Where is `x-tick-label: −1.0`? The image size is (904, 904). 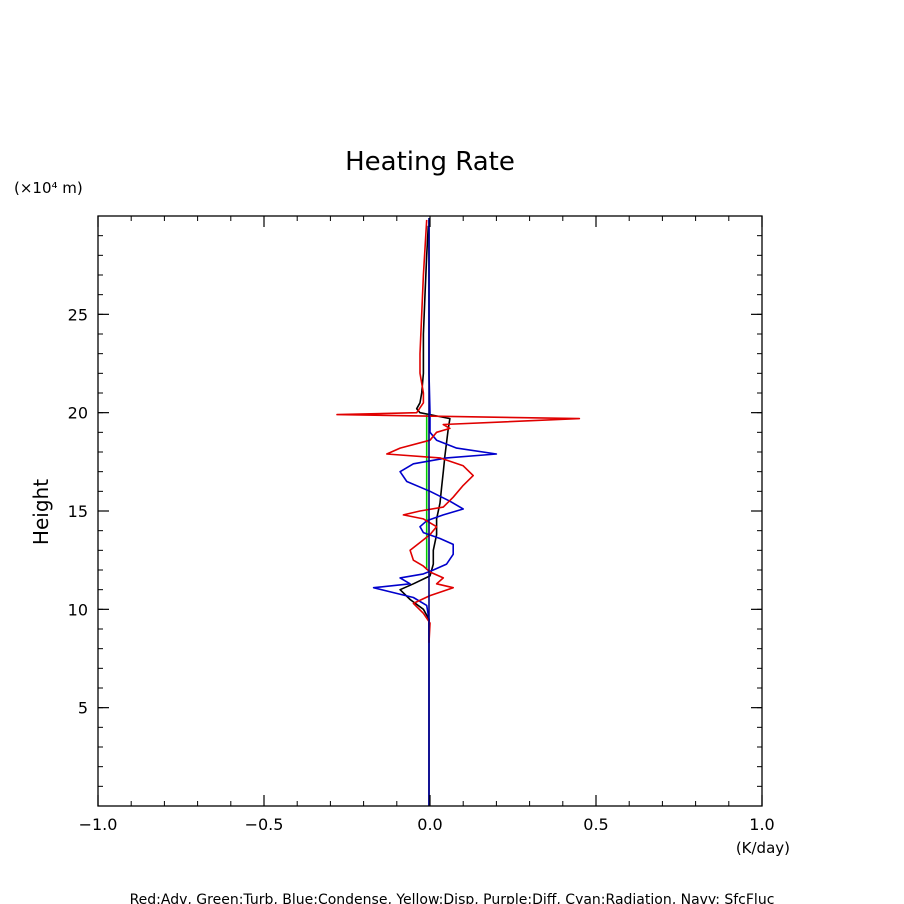
x-tick-label: −1.0 is located at coordinates (98, 824).